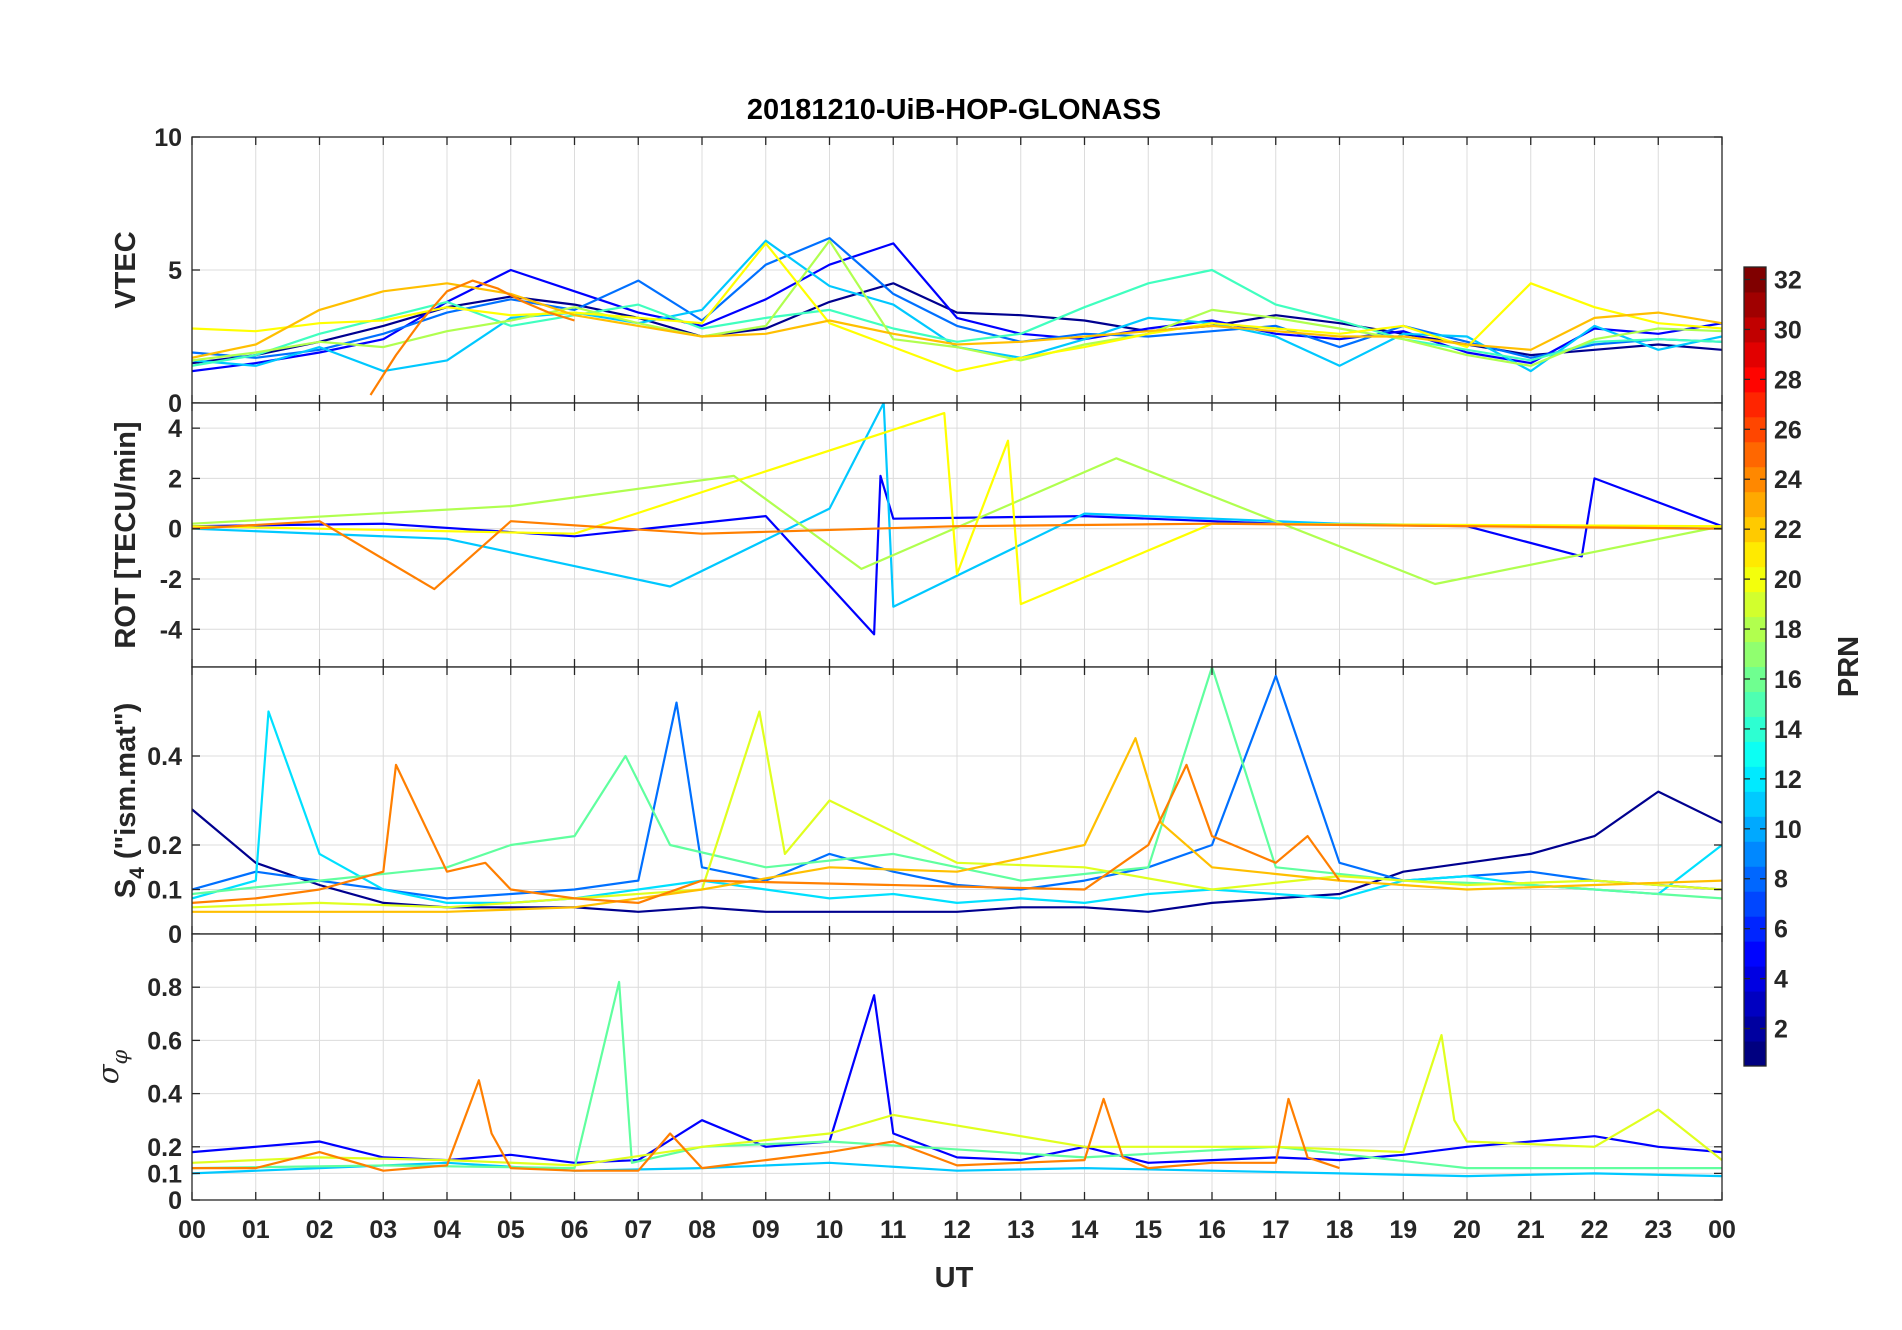 The width and height of the screenshot is (1902, 1330). I want to click on x-tick-label: 16, so click(1212, 1230).